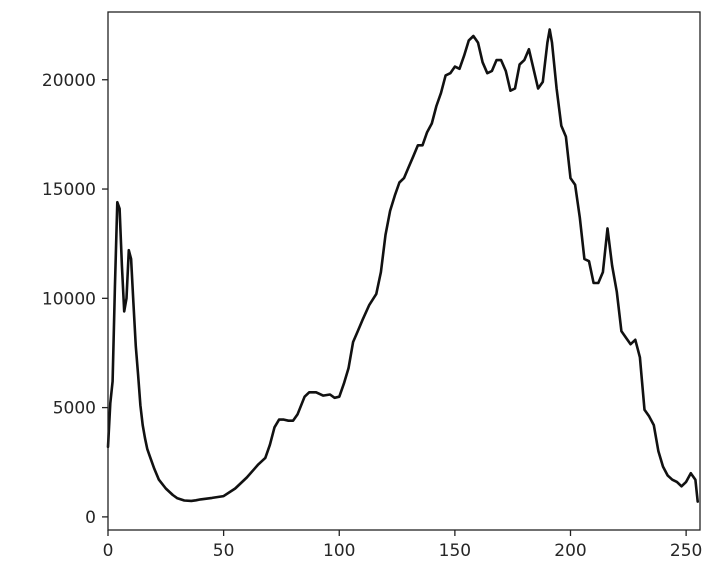  I want to click on y-tick-label: 10000, so click(69, 299).